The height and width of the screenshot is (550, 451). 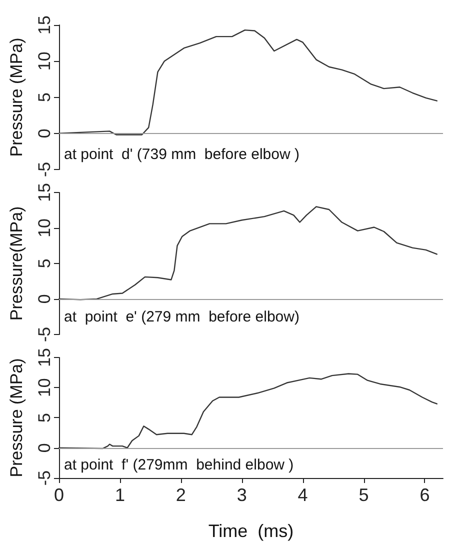 I want to click on annotation: at point f' (279mm behind elbow ), so click(x=179, y=465).